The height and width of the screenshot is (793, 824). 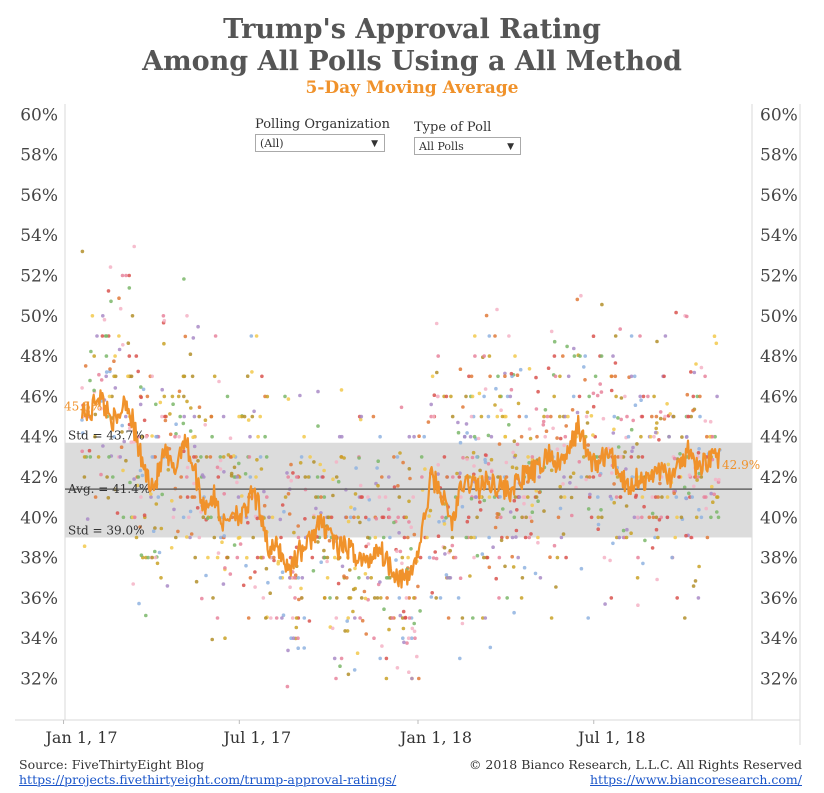 I want to click on y-tick-label-right: 42%, so click(x=779, y=478).